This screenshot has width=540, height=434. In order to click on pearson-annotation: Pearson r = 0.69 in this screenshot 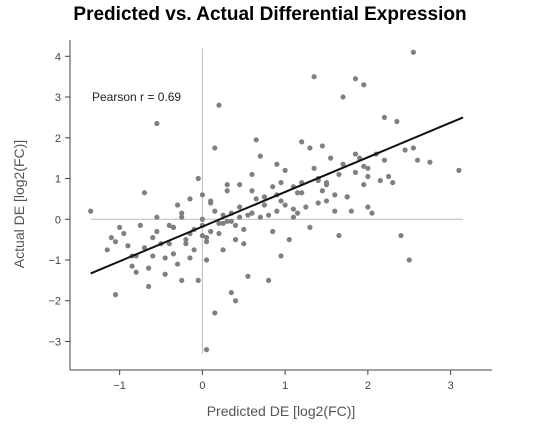, I will do `click(136, 97)`.